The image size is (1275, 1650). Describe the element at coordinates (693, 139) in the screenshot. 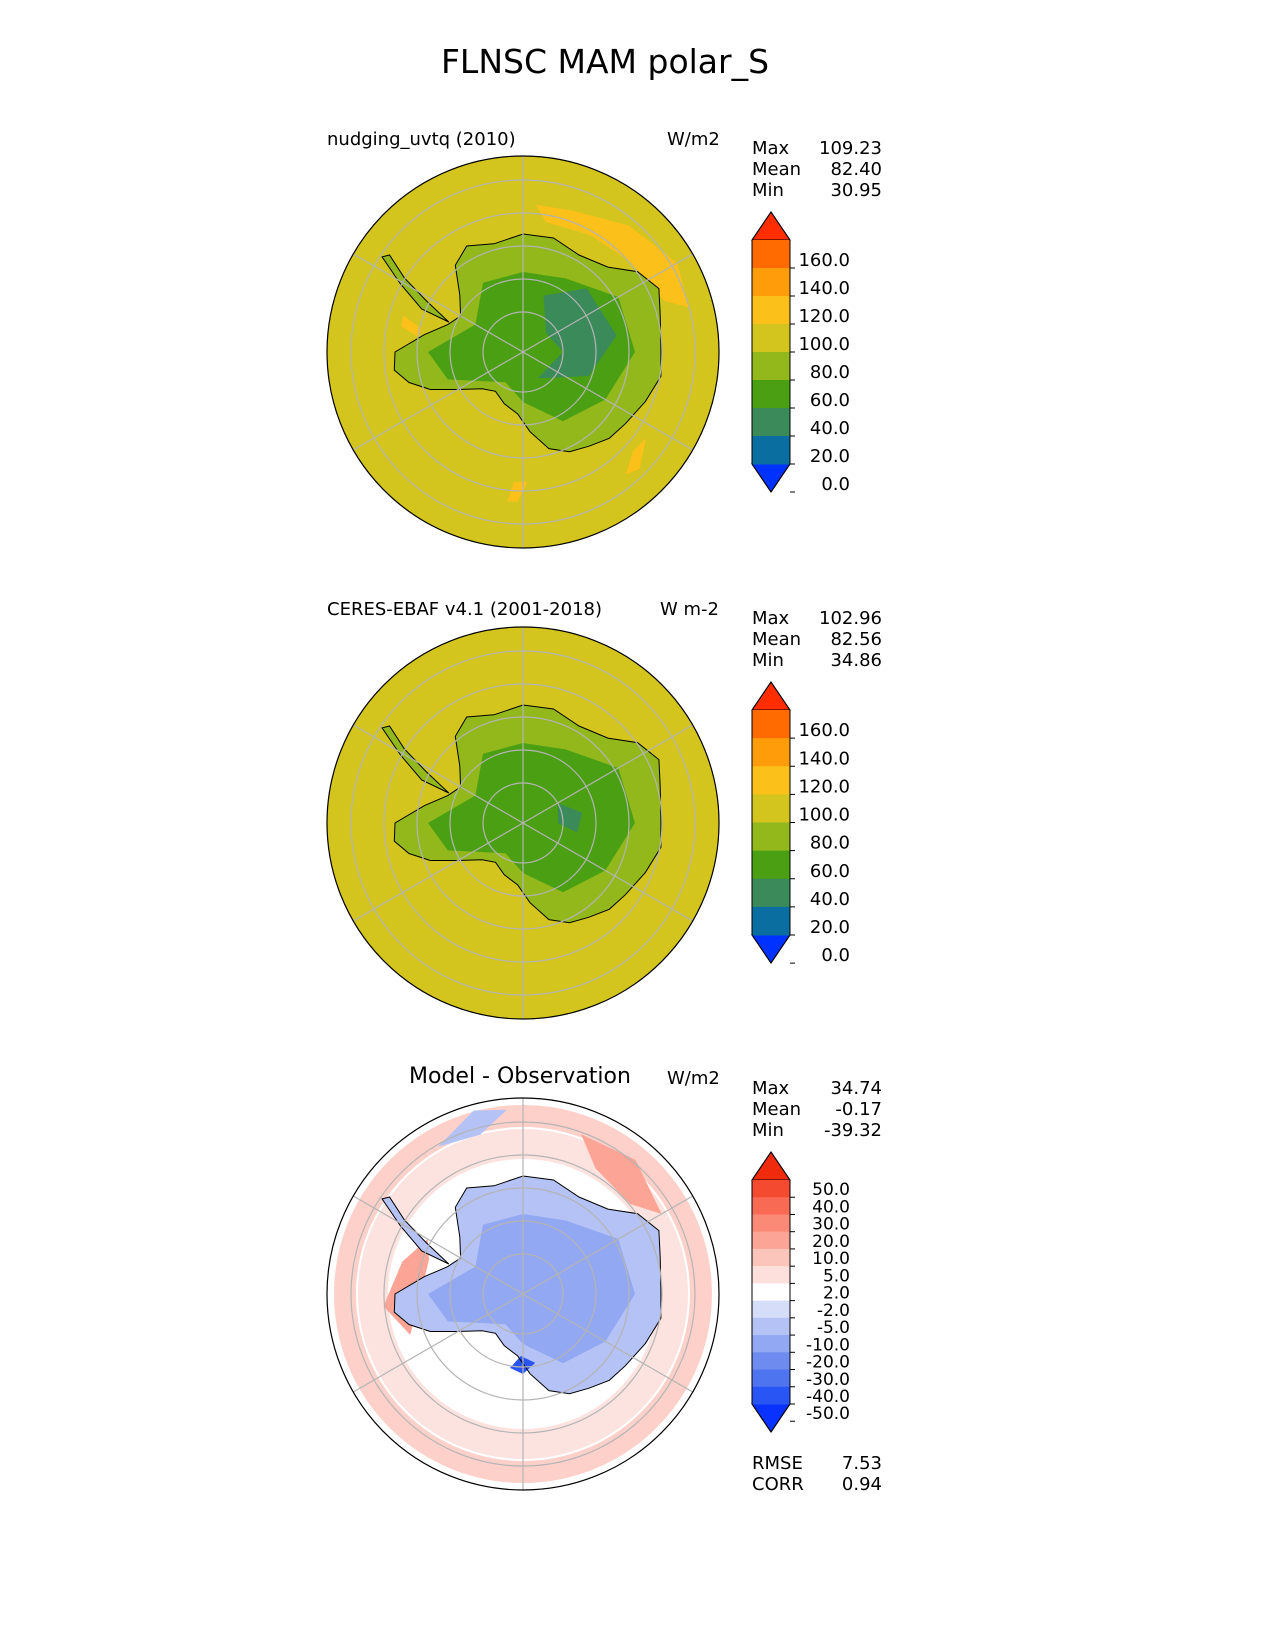

I see `panel1-units: W/m2` at that location.